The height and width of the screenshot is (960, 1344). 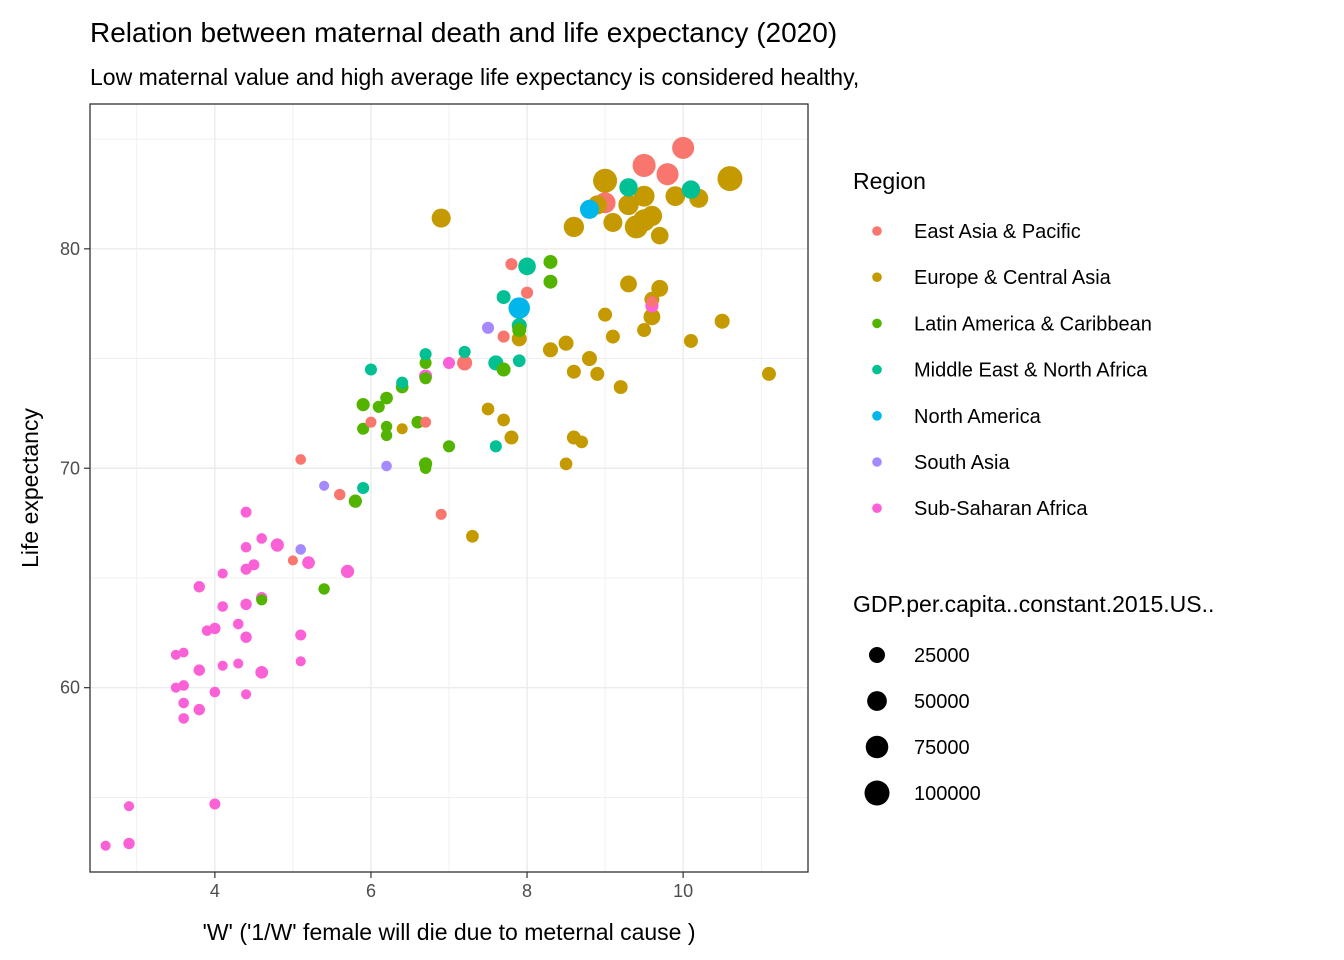 What do you see at coordinates (70, 688) in the screenshot?
I see `y-tick-label: 60` at bounding box center [70, 688].